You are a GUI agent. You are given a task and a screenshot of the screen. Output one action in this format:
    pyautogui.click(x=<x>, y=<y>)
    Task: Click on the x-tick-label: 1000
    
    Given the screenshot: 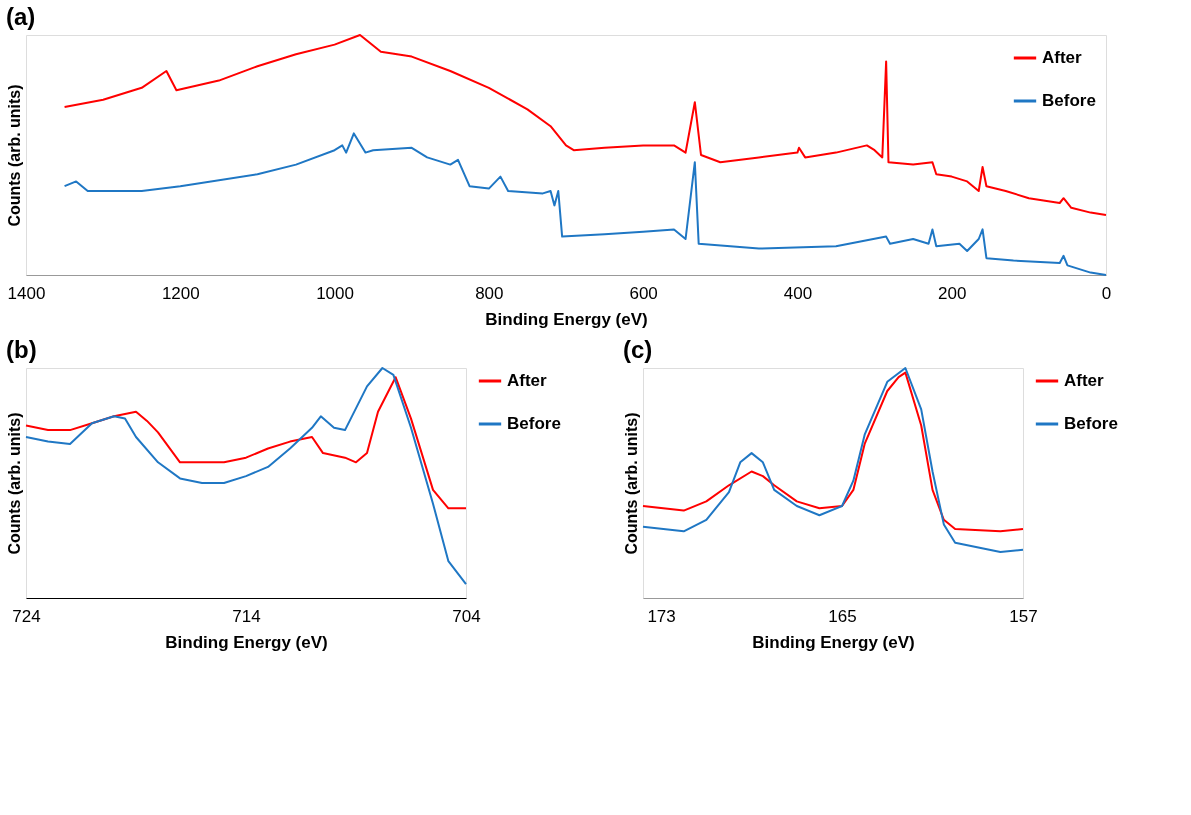 What is the action you would take?
    pyautogui.click(x=335, y=293)
    